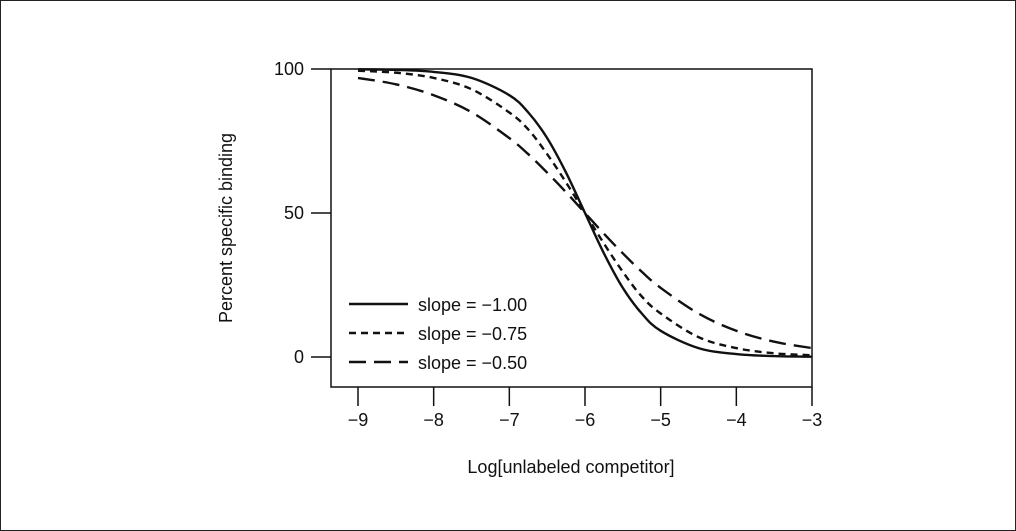  What do you see at coordinates (472, 305) in the screenshot?
I see `legend-label-1: slope = −1.00` at bounding box center [472, 305].